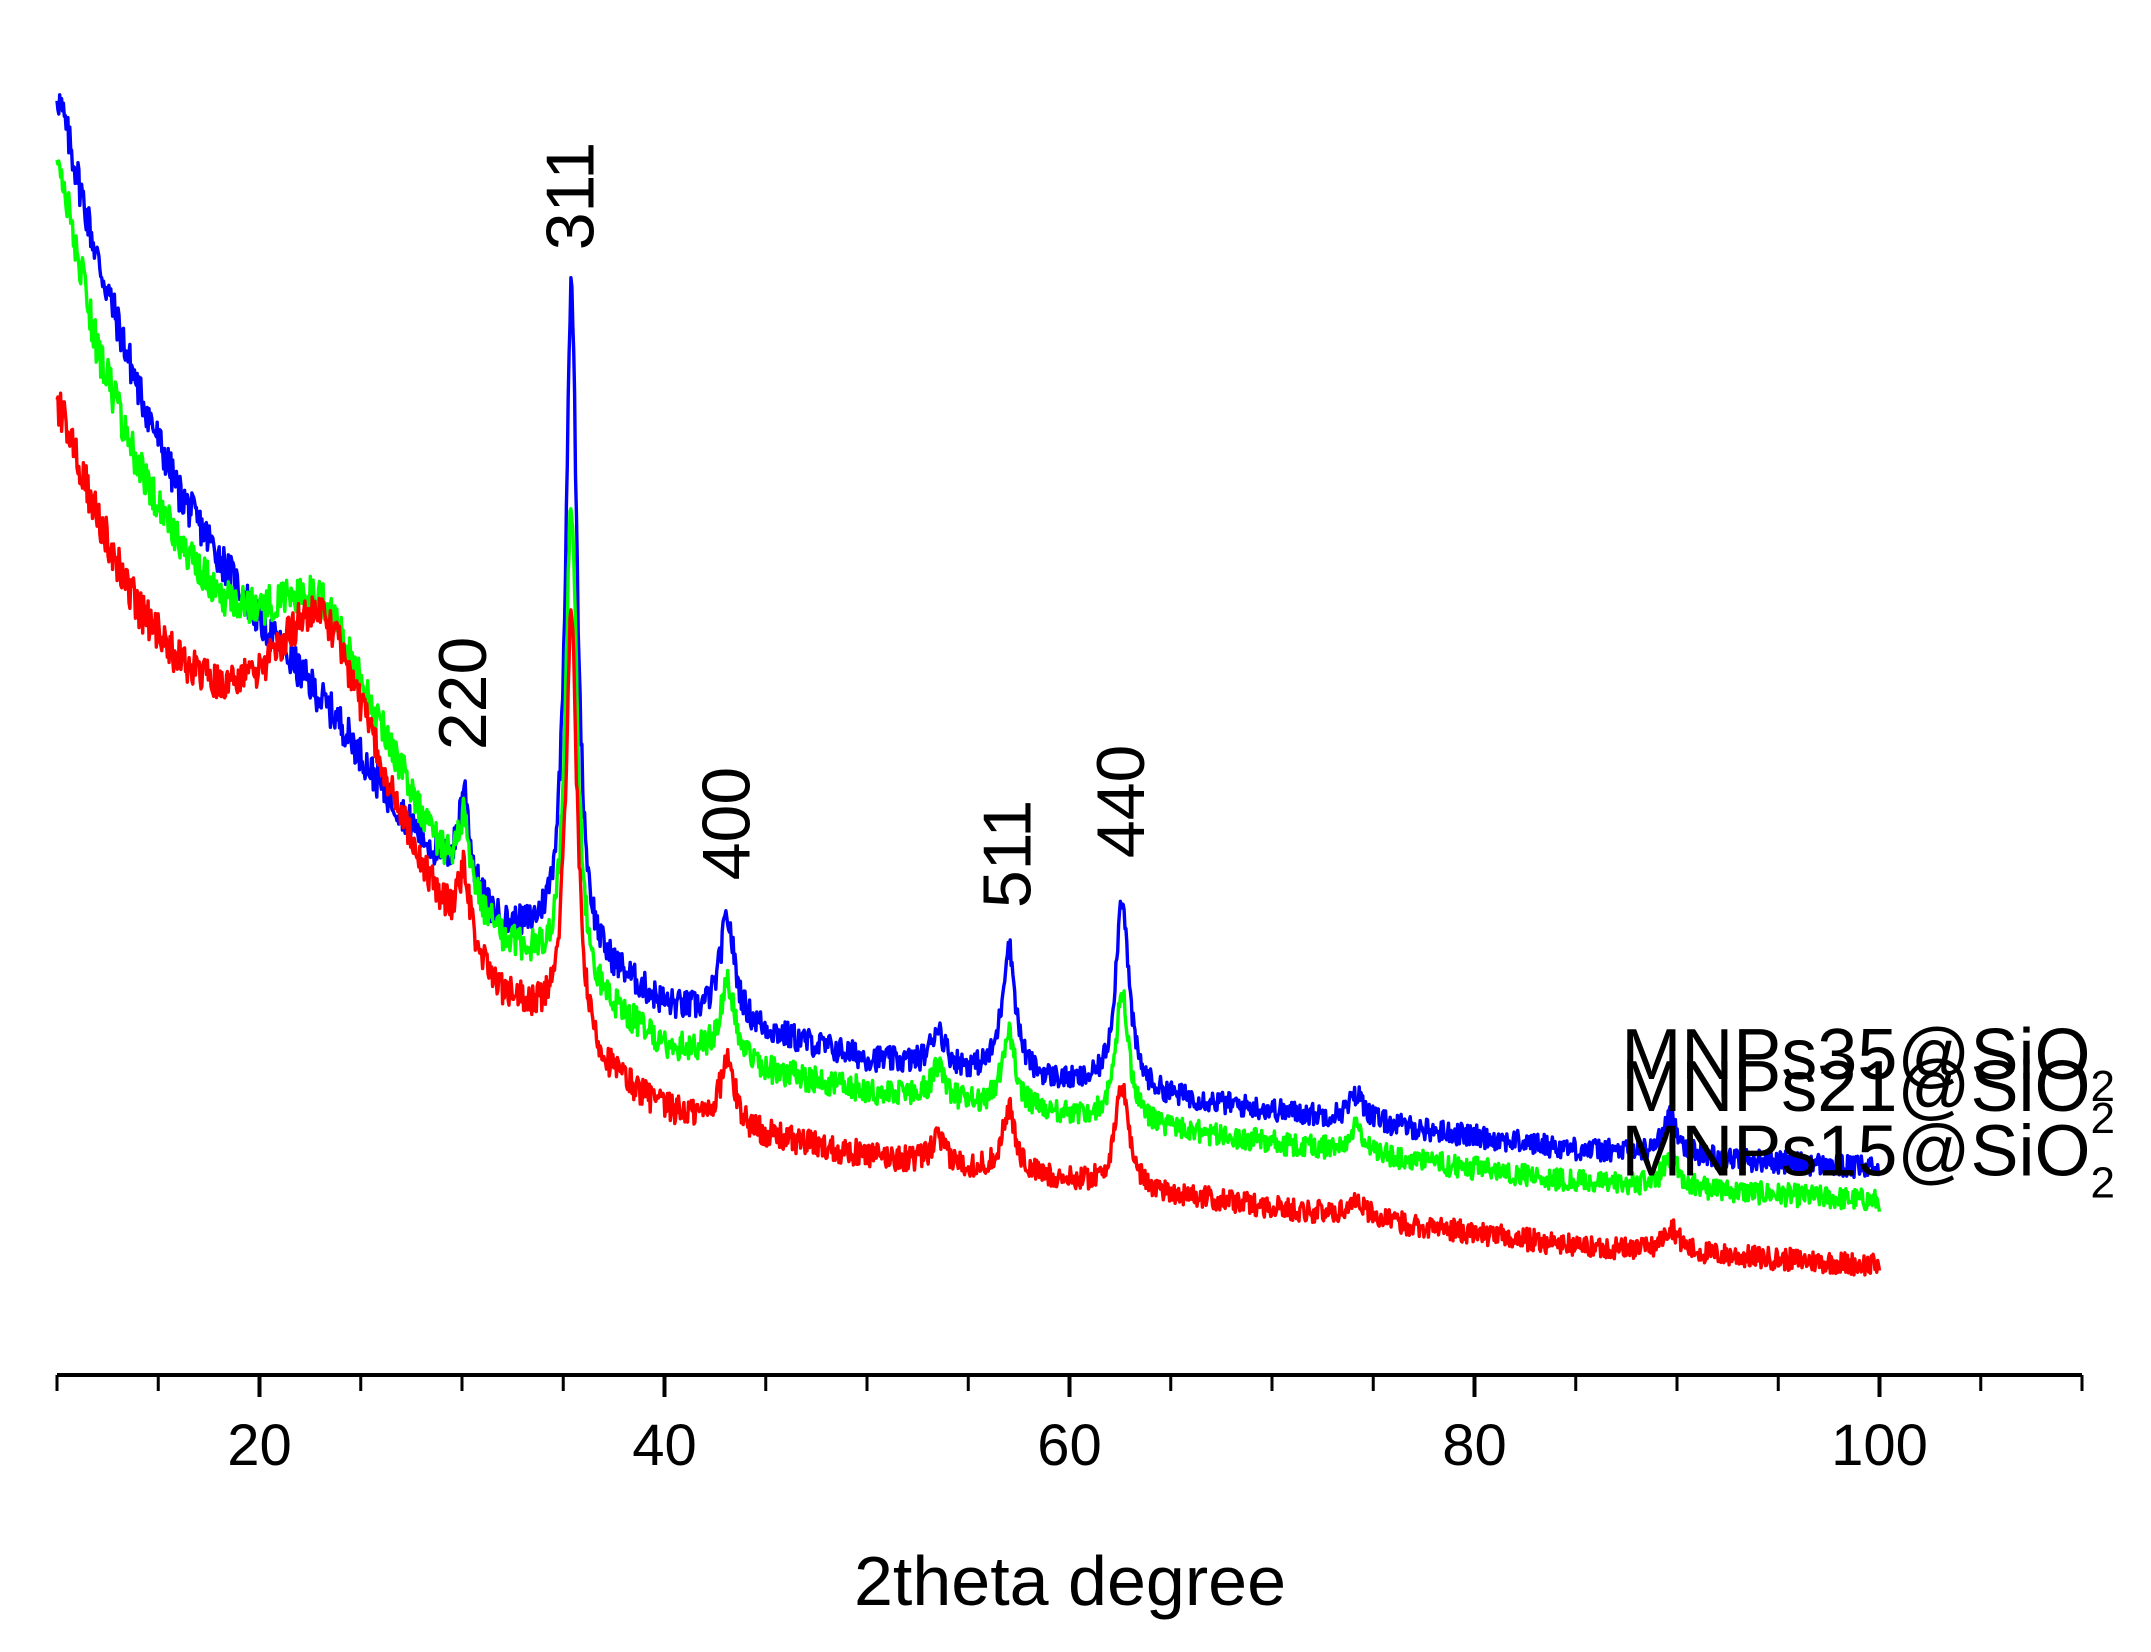 This screenshot has width=2151, height=1652. I want to click on legend-label-text: MNPs21@SiO, so click(1855, 1087).